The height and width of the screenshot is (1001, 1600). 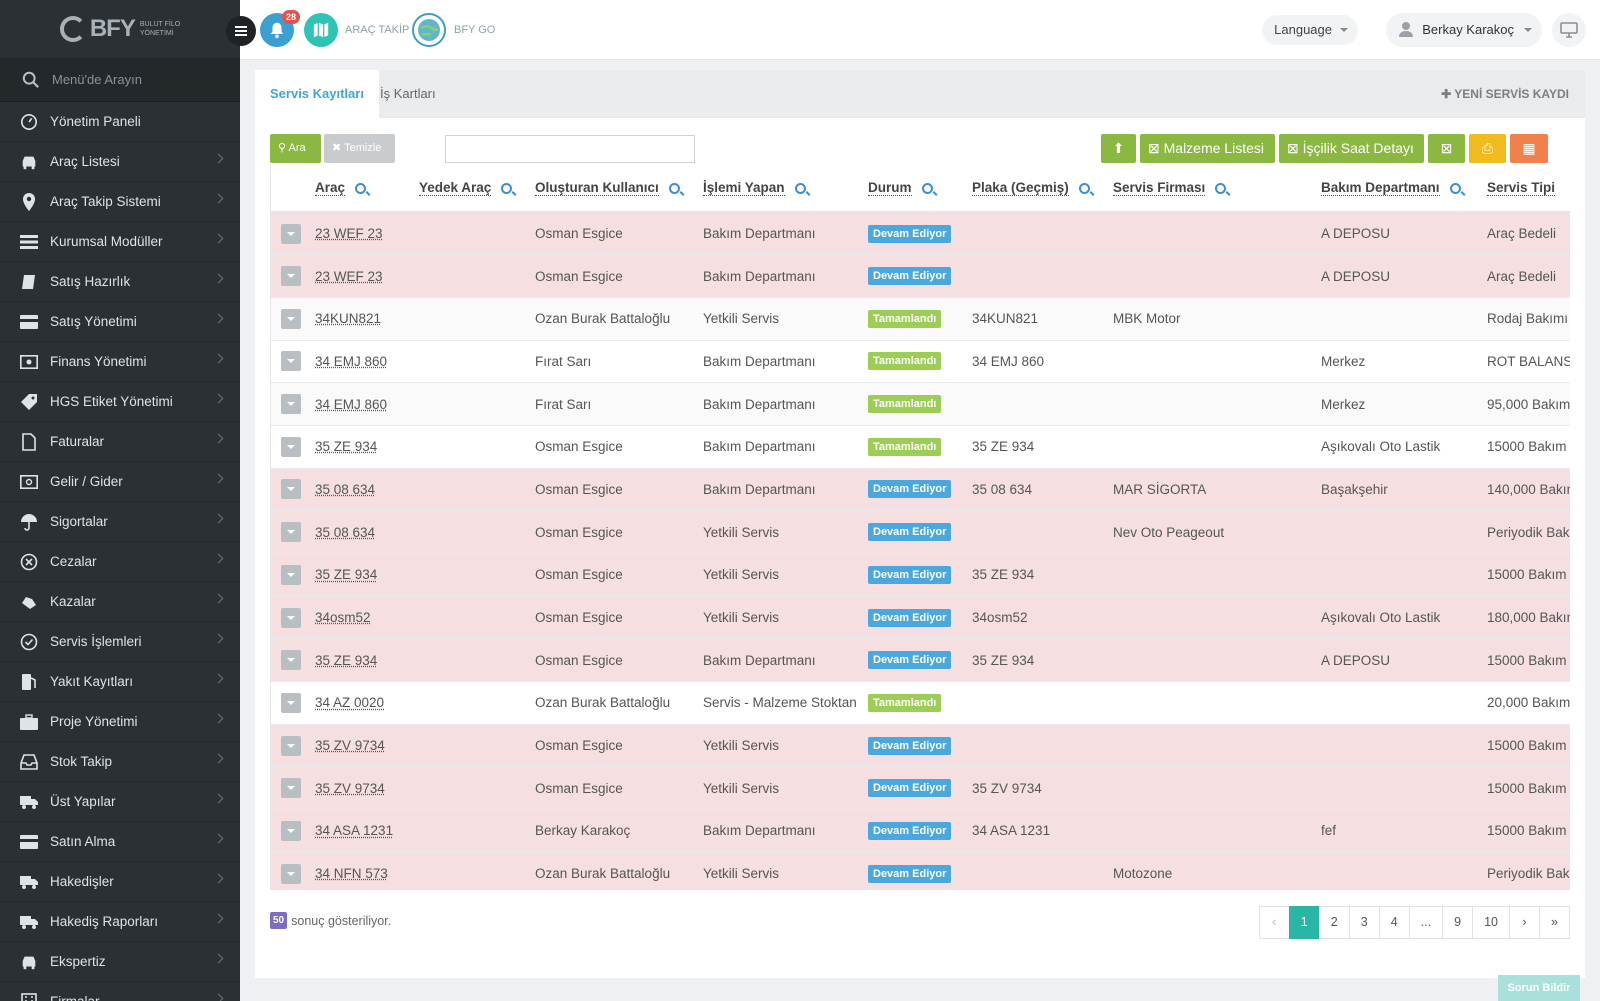 I want to click on sidebar-item-satış-yönetimi: Satış Yönetimi, so click(x=120, y=322).